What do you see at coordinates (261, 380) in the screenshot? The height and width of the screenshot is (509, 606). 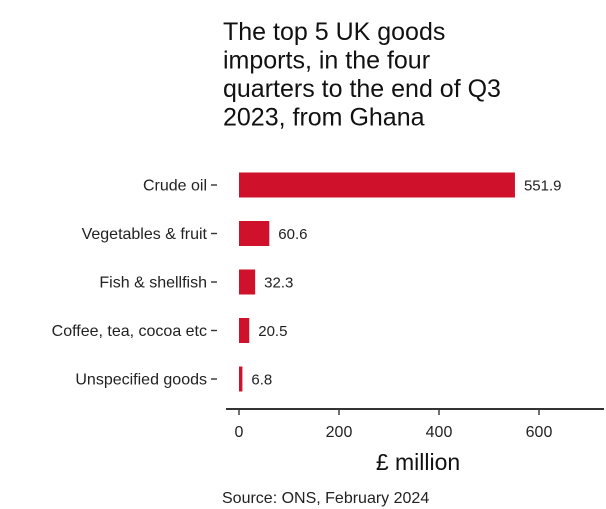 I see `value-label: 6.8` at bounding box center [261, 380].